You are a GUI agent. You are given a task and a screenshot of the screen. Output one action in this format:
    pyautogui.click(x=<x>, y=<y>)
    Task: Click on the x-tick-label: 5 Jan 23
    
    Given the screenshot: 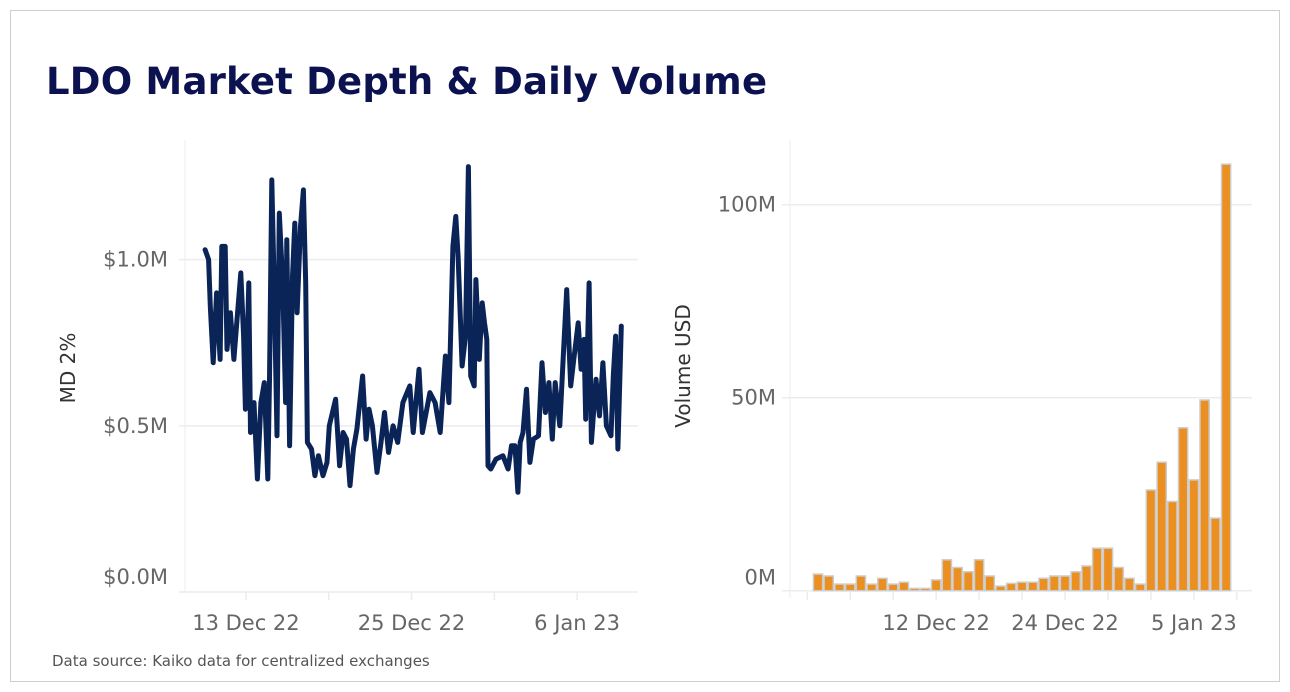 What is the action you would take?
    pyautogui.click(x=1194, y=623)
    